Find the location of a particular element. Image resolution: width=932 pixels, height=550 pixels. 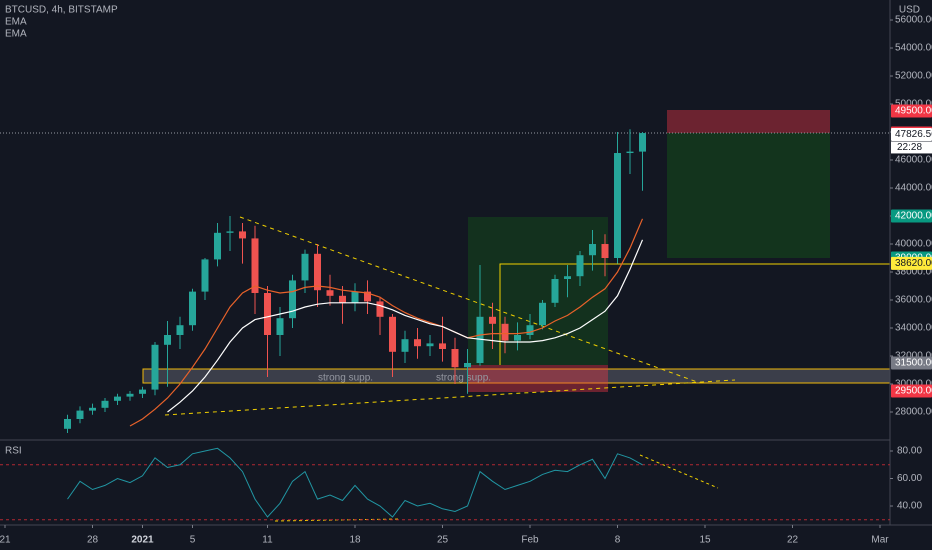

price-label: 42000.00 is located at coordinates (913, 216).